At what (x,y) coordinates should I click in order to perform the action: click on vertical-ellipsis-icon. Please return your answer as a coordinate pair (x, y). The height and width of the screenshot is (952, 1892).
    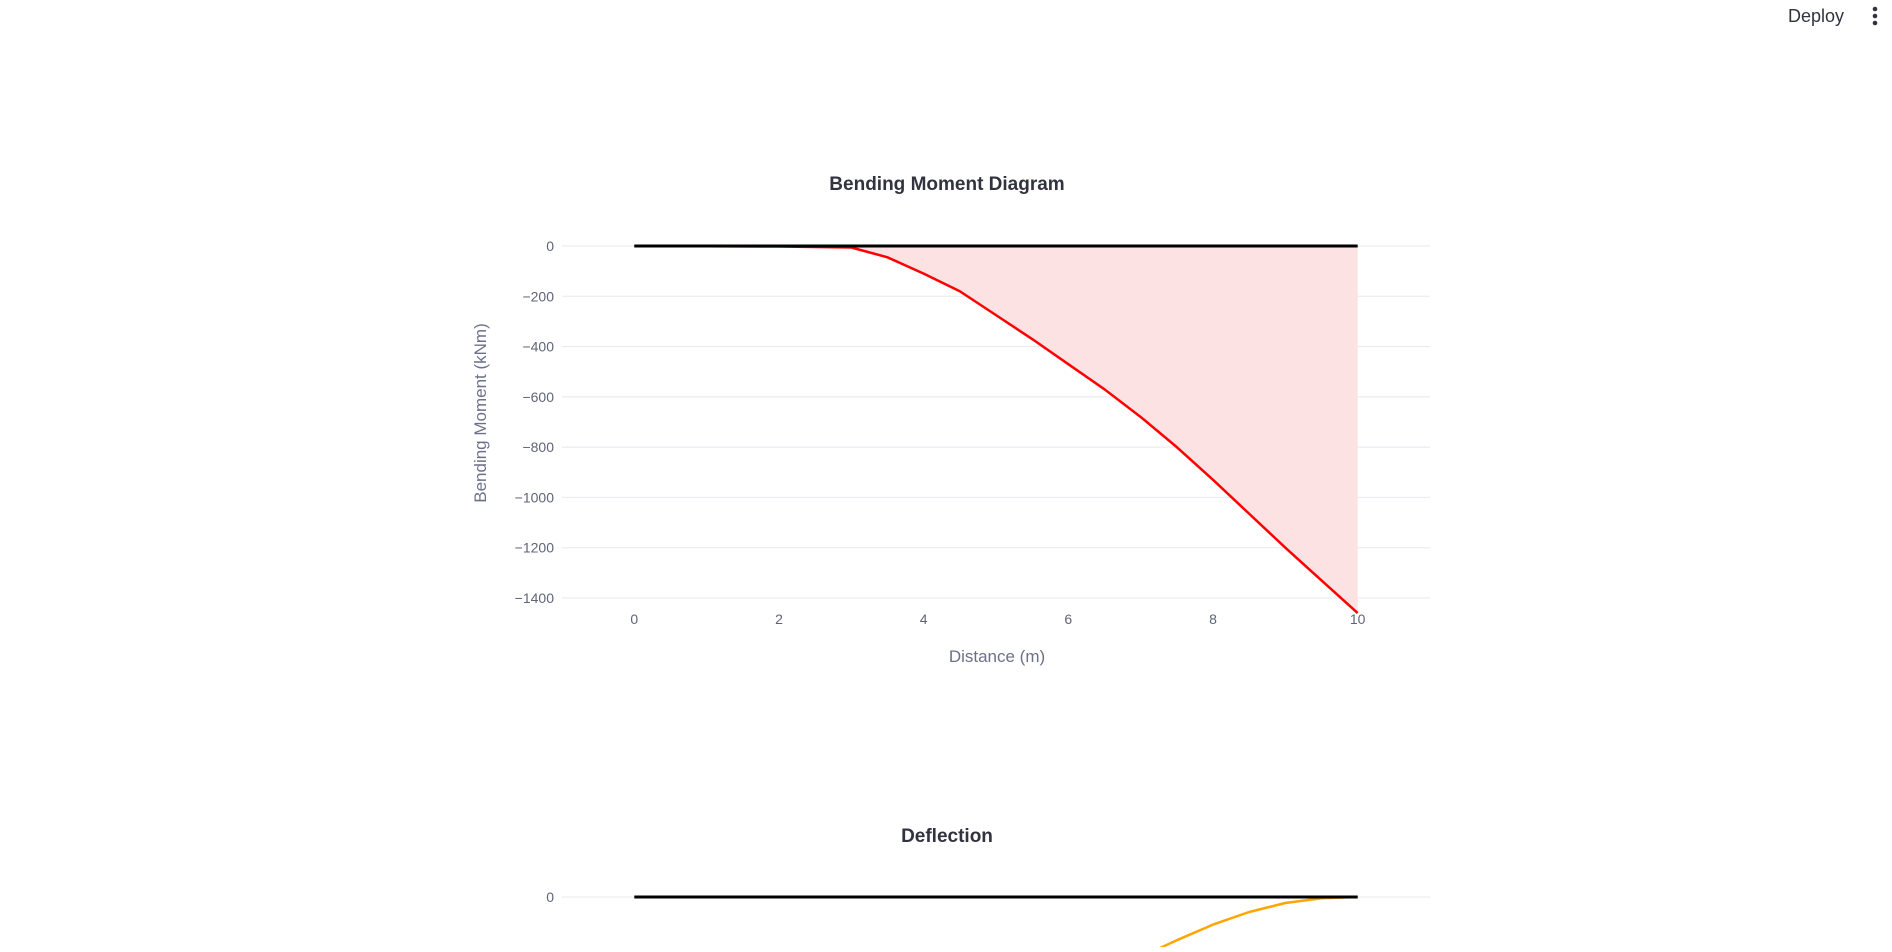
    Looking at the image, I should click on (1875, 16).